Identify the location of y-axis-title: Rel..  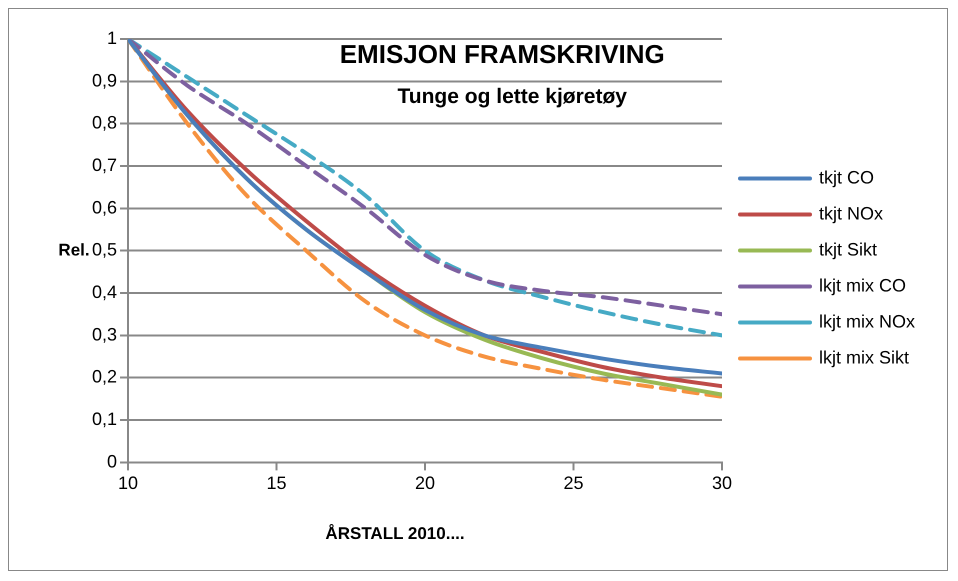
(74, 250).